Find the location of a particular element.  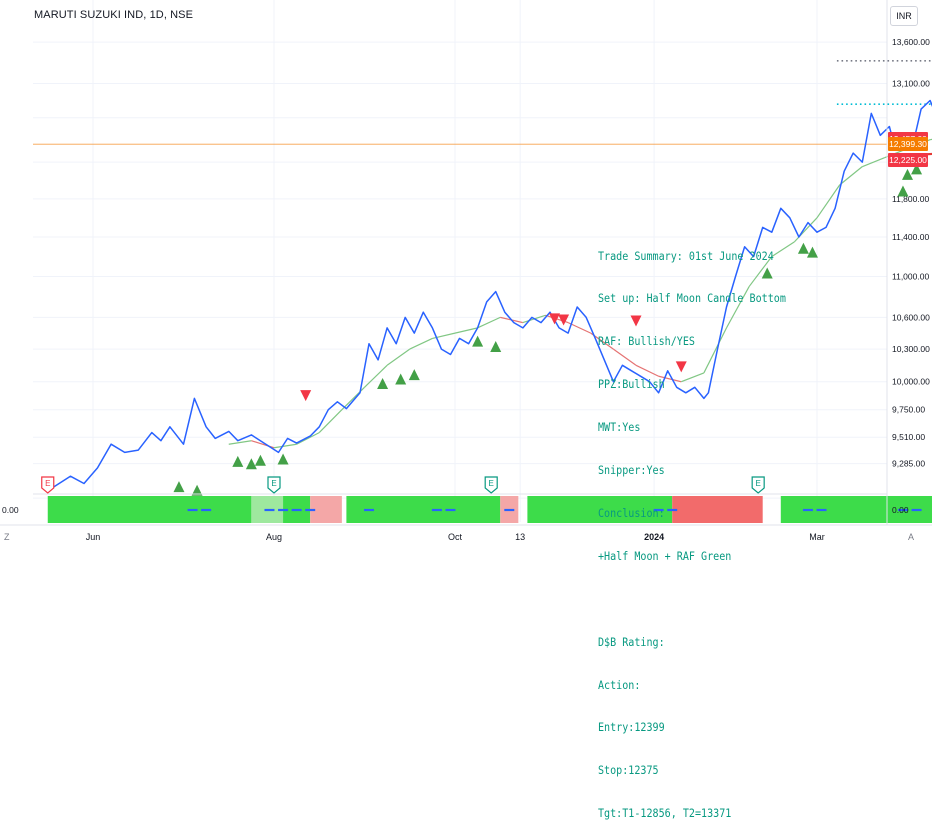

x-tick-label: Jun is located at coordinates (93, 537).